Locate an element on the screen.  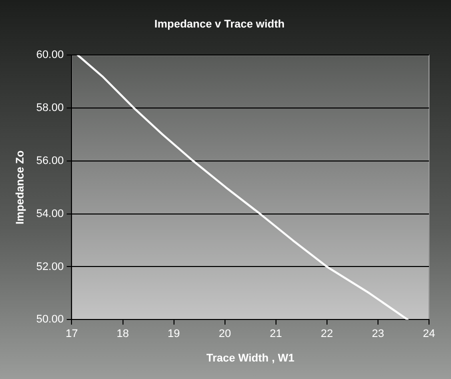
x-tick-label: 22 is located at coordinates (327, 334).